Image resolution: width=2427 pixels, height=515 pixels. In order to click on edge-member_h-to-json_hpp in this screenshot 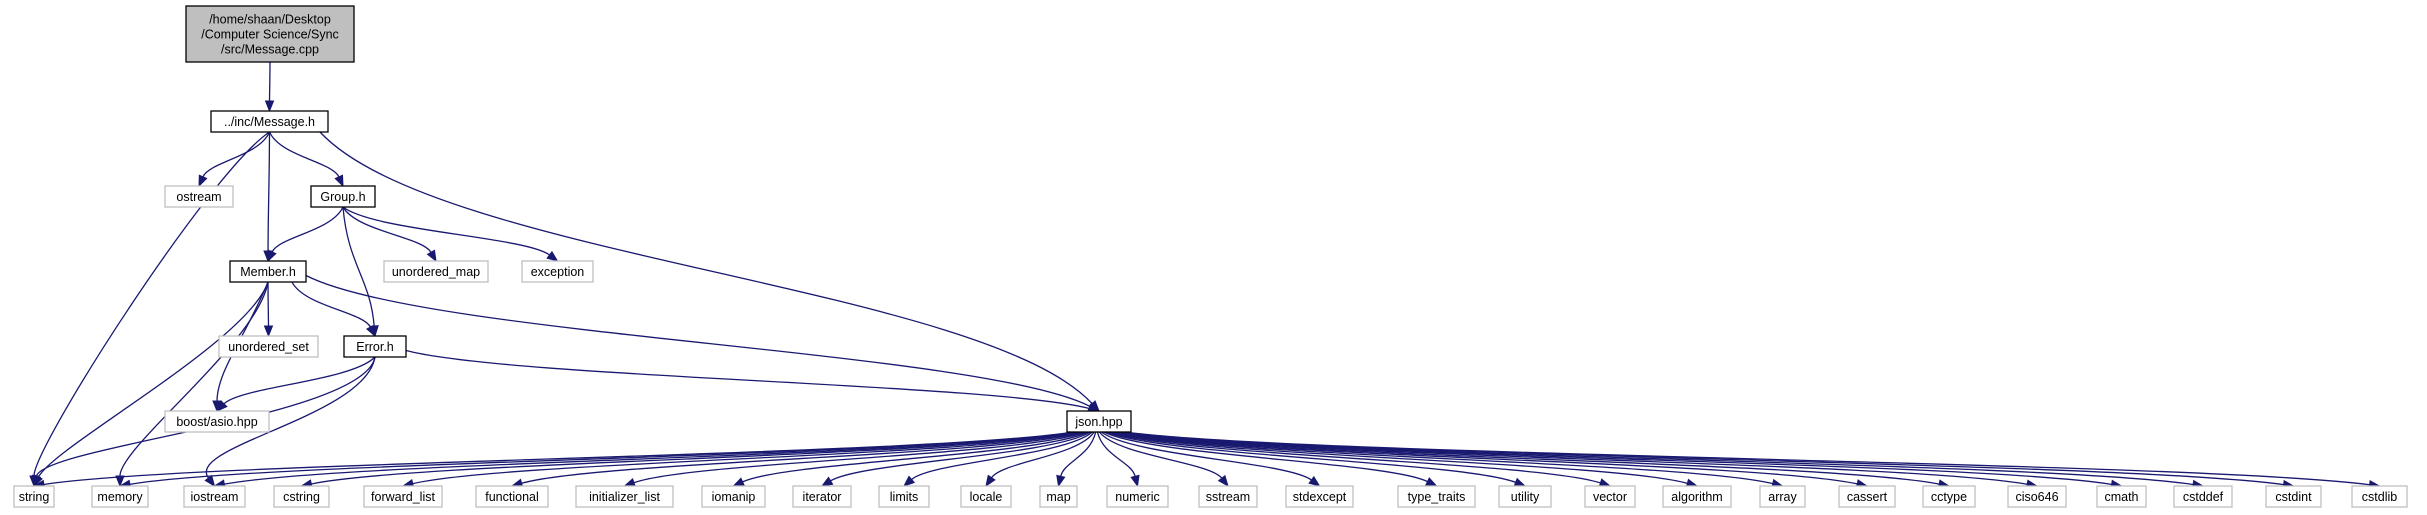, I will do `click(703, 343)`.